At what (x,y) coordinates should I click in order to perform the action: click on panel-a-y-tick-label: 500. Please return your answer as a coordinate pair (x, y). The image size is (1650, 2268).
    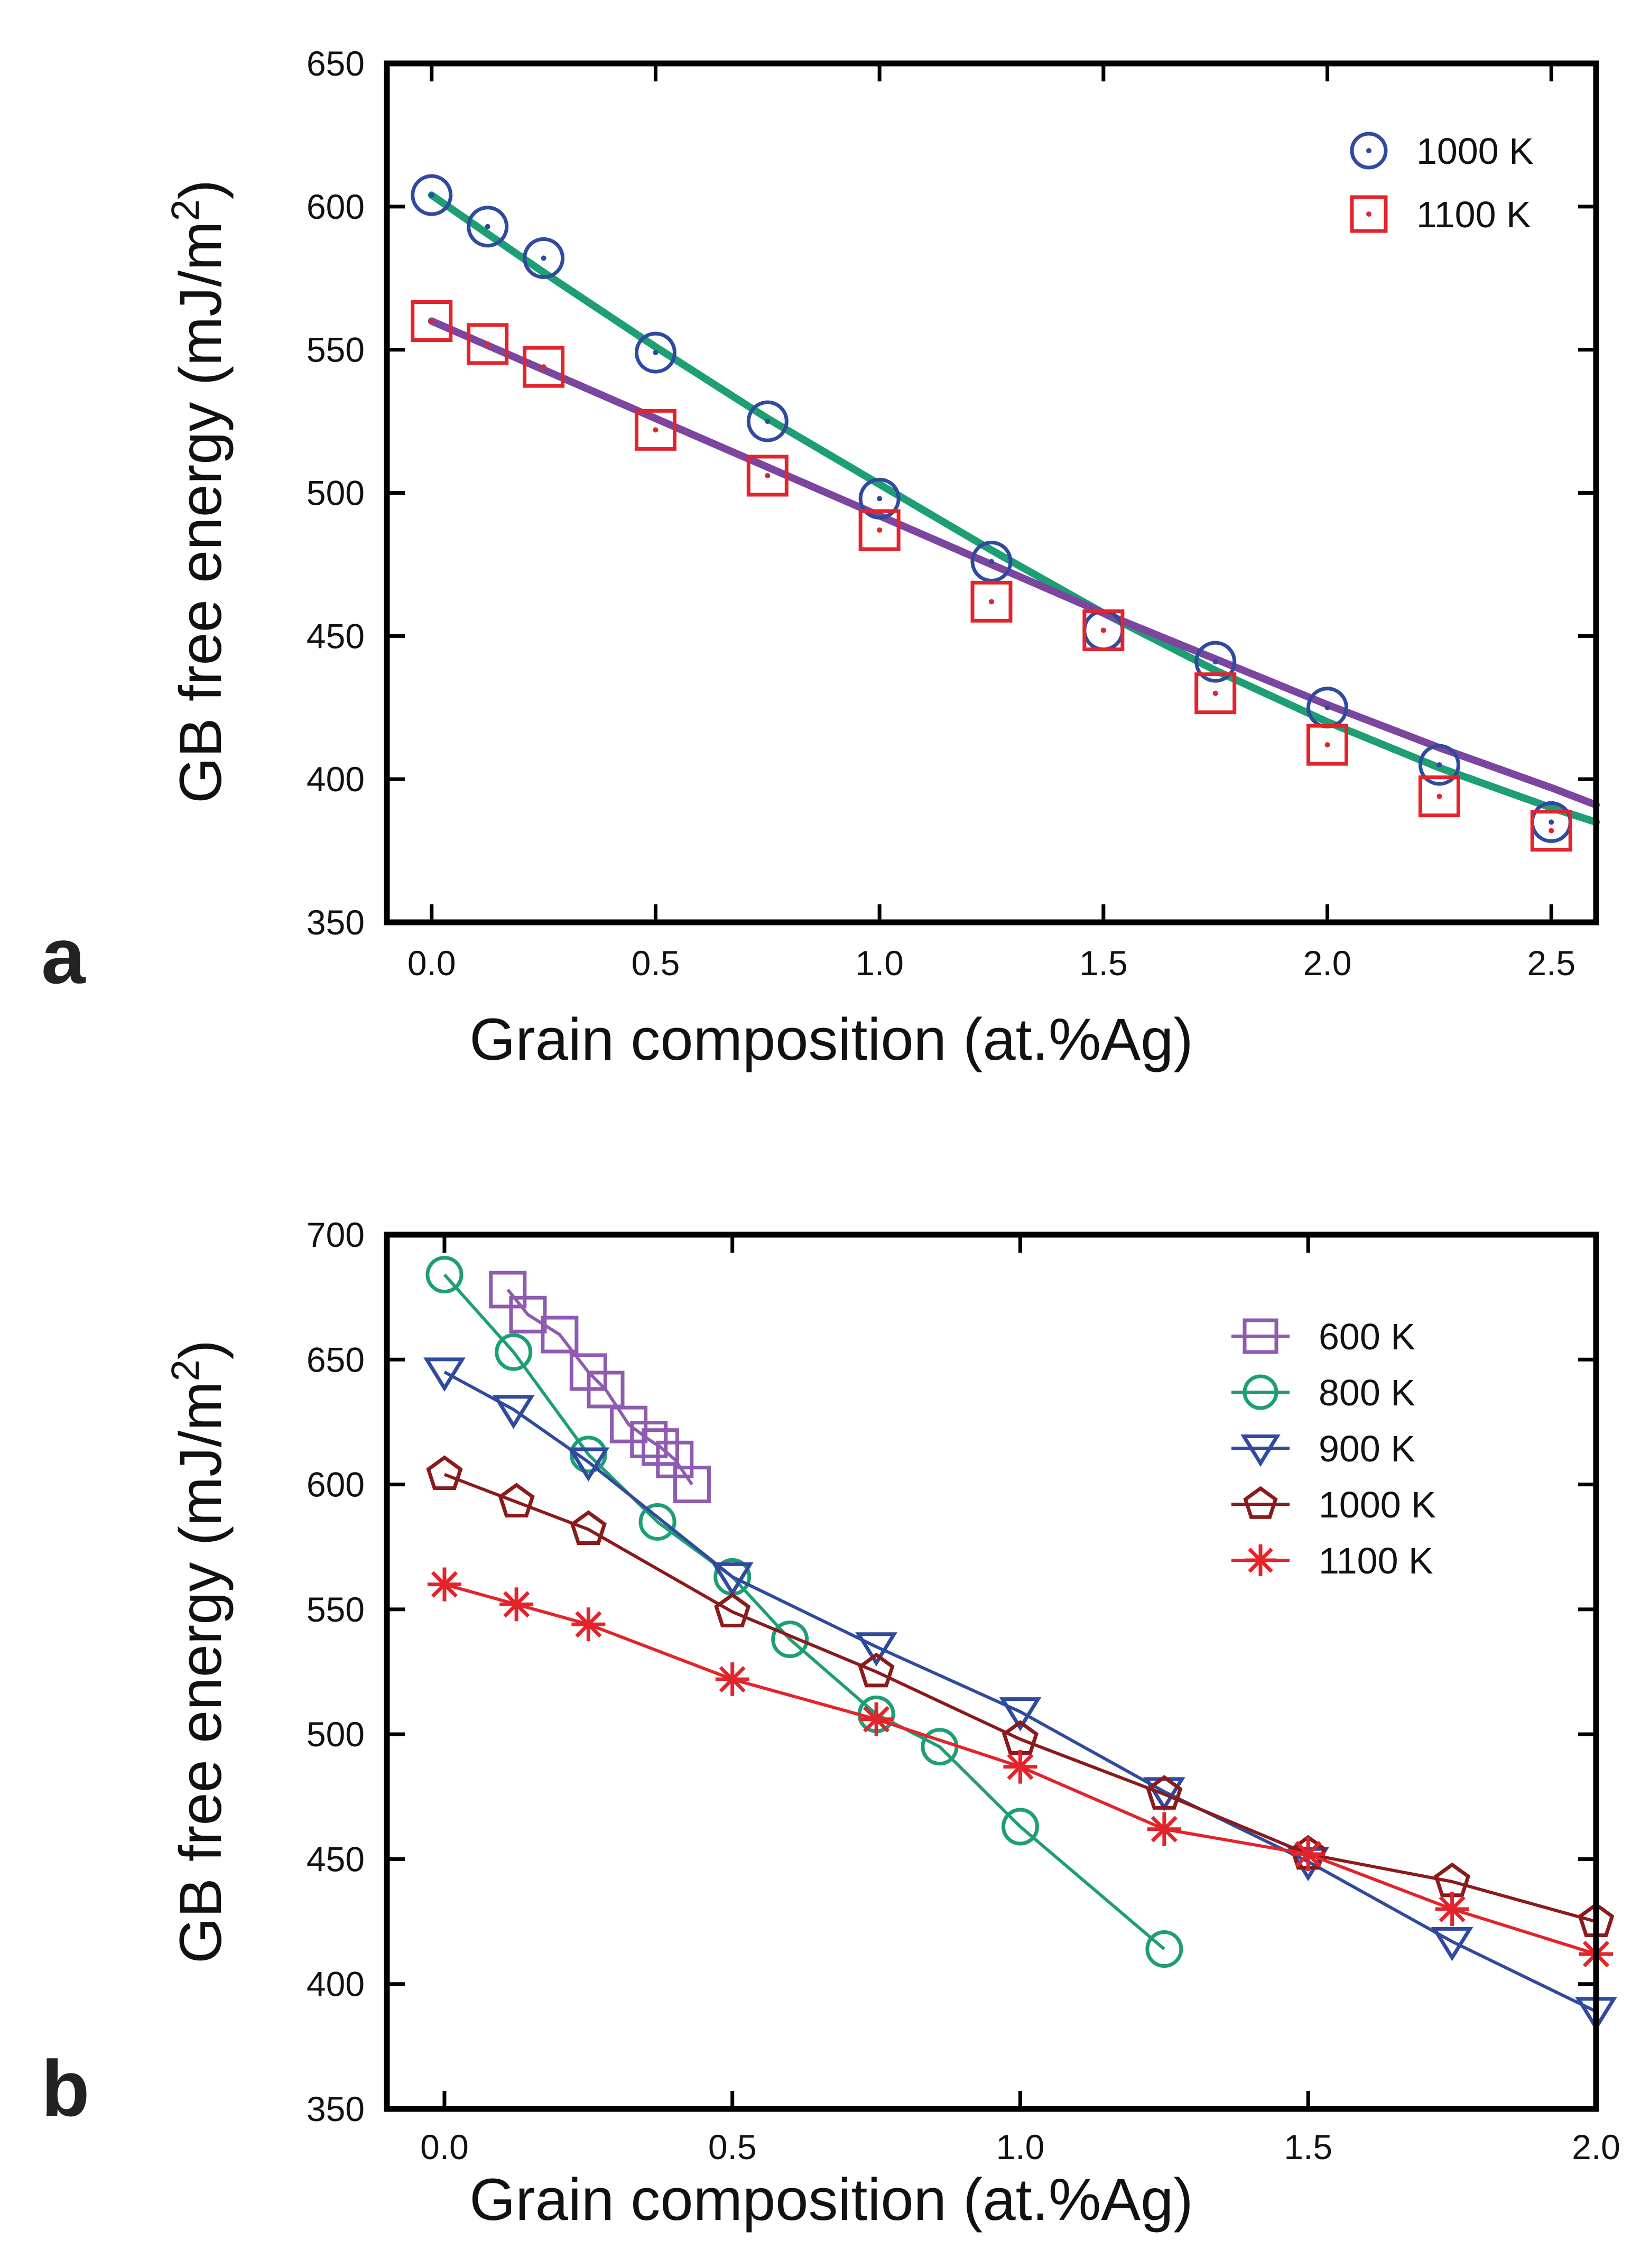
    Looking at the image, I should click on (336, 493).